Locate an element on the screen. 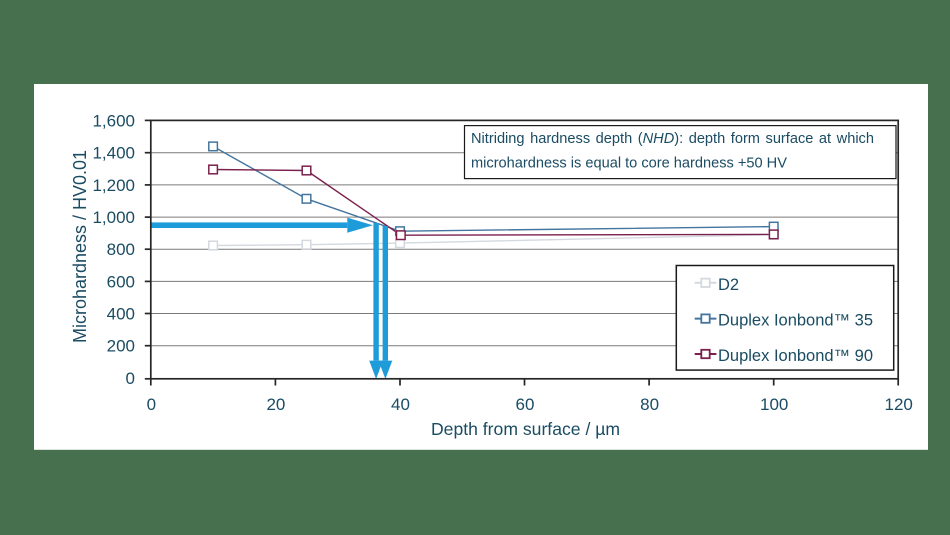 The image size is (950, 535). svg-text: D2 is located at coordinates (728, 285).